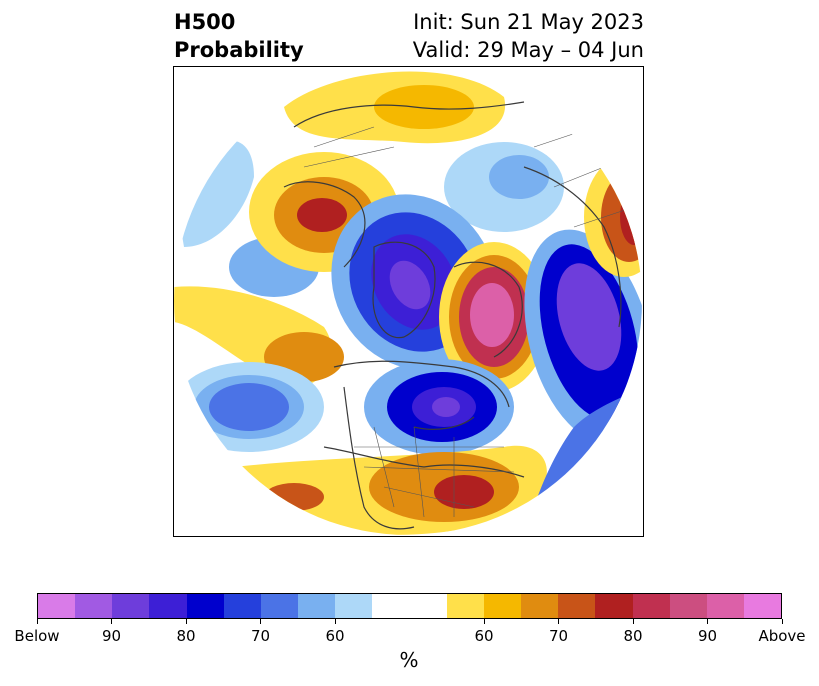 The width and height of the screenshot is (819, 686). Describe the element at coordinates (424, 107) in the screenshot. I see `orange-region-north-siberia` at that location.